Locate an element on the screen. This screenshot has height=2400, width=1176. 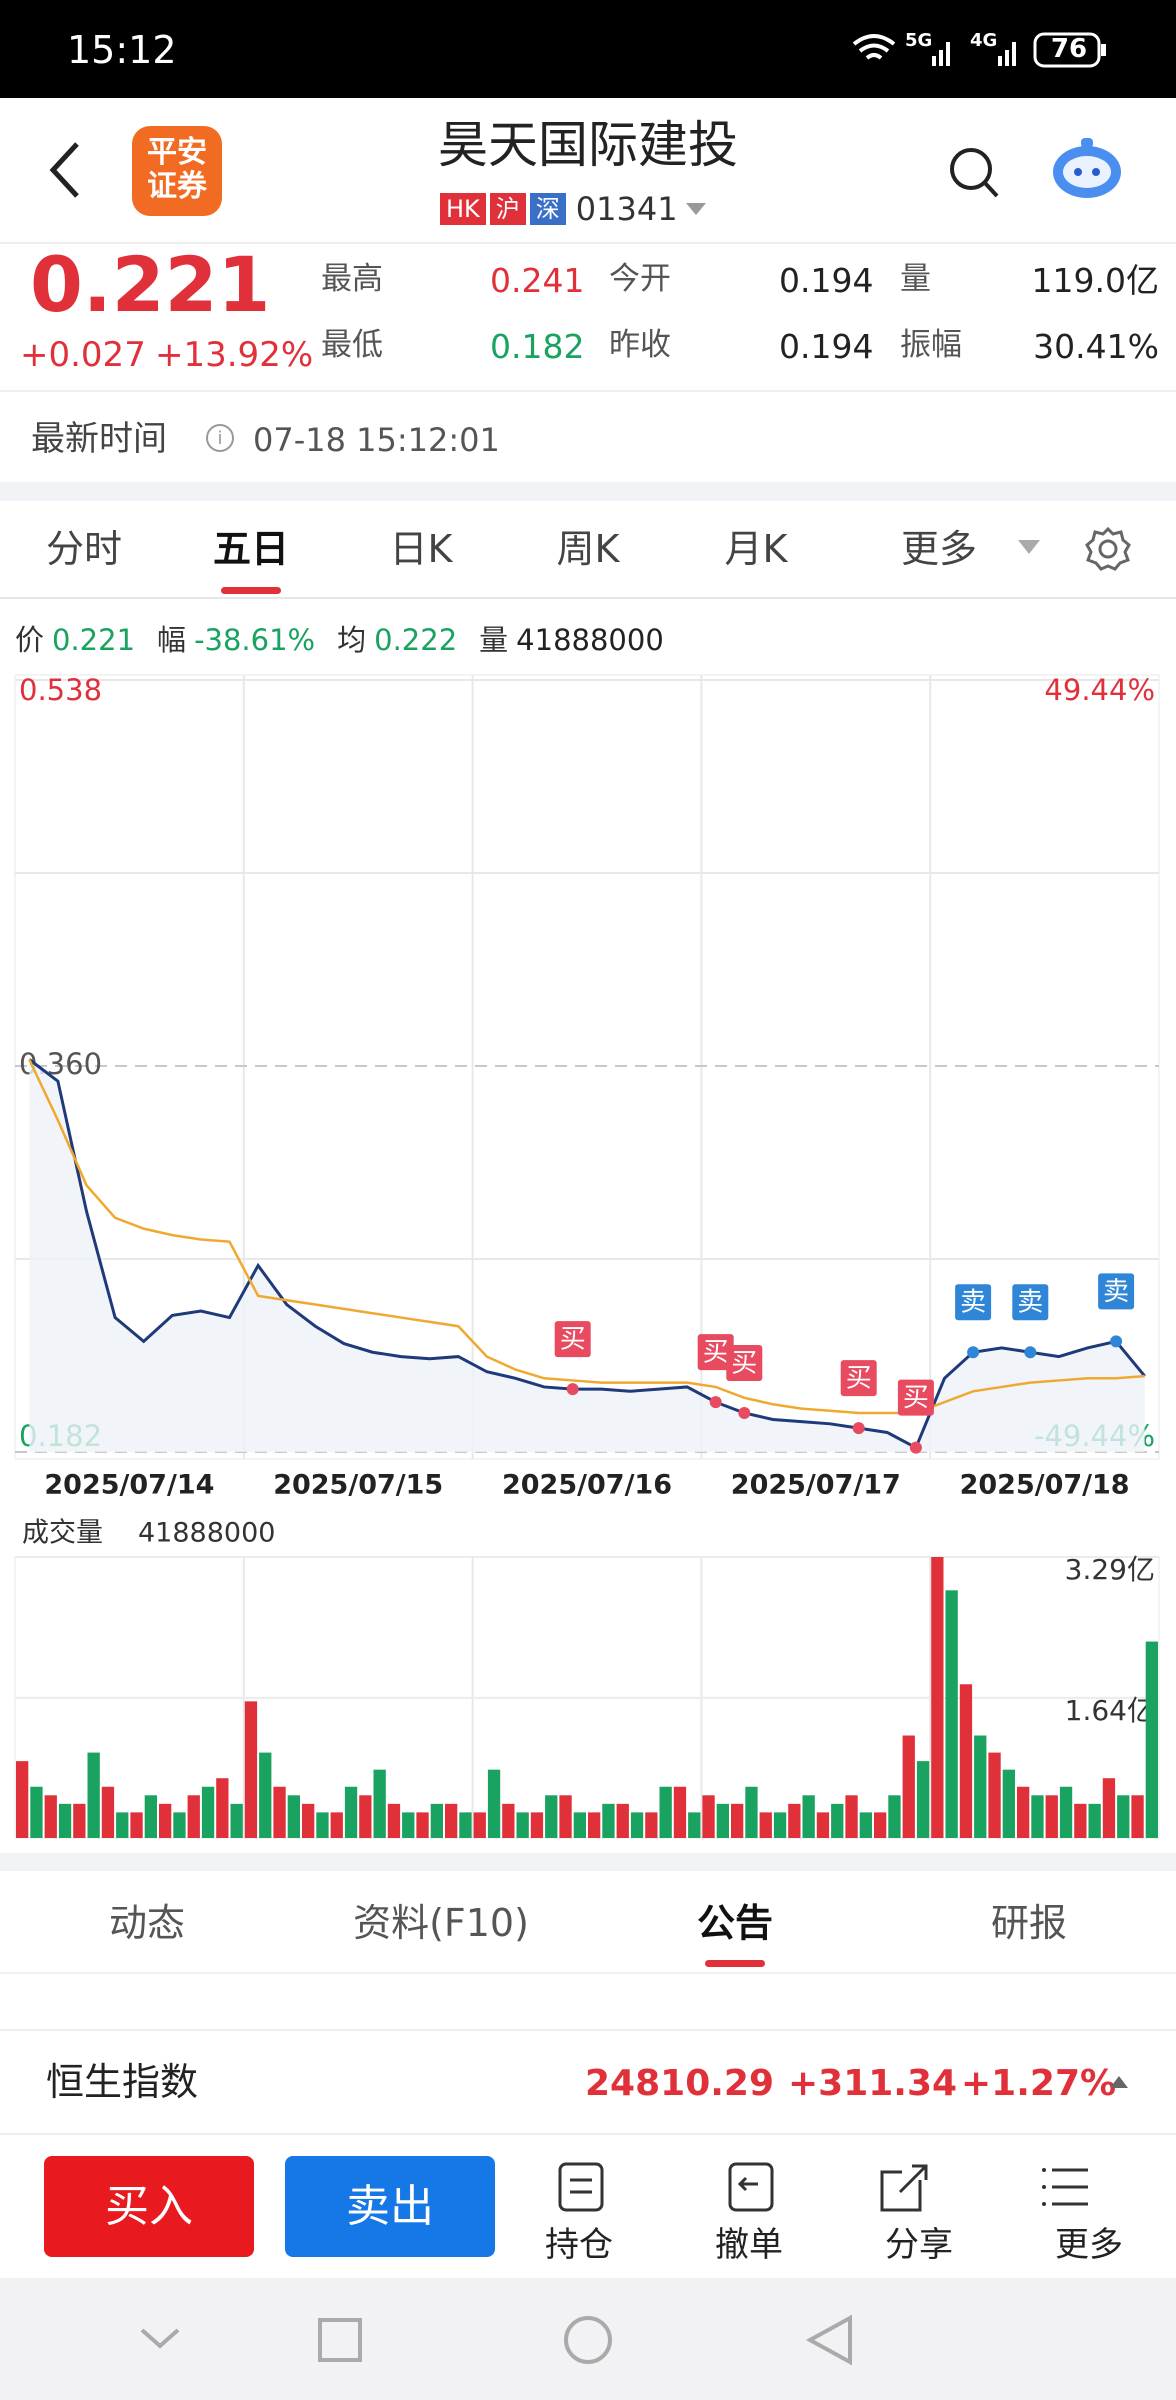
update-label: 最新时间 is located at coordinates (99, 439).